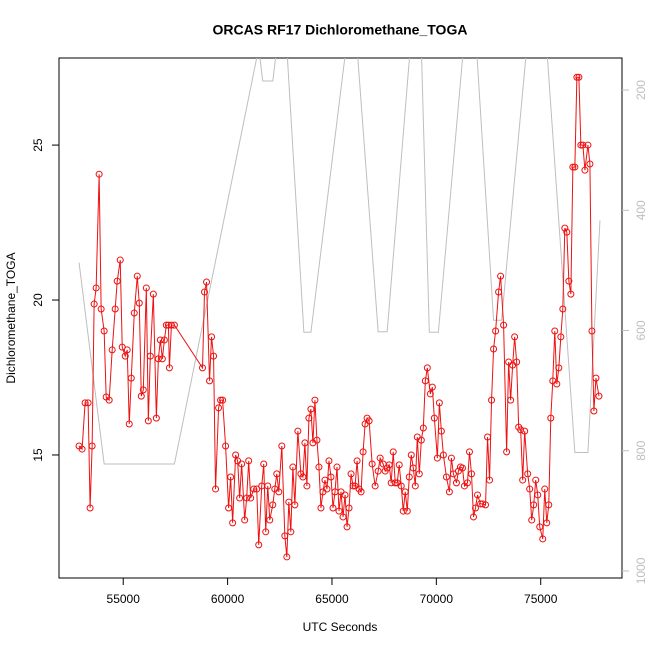  Describe the element at coordinates (641, 210) in the screenshot. I see `y2-tick-label: 400` at that location.